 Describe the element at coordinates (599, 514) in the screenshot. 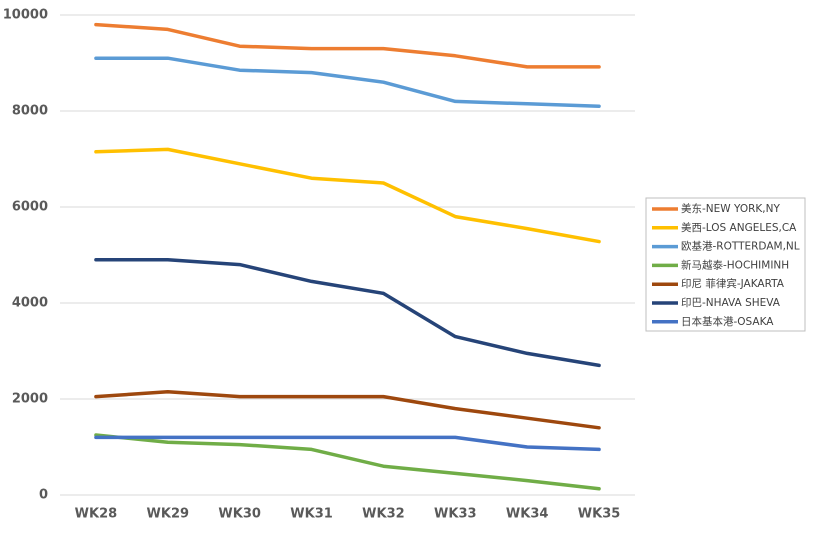

I see `x-tick-label: WK35` at that location.